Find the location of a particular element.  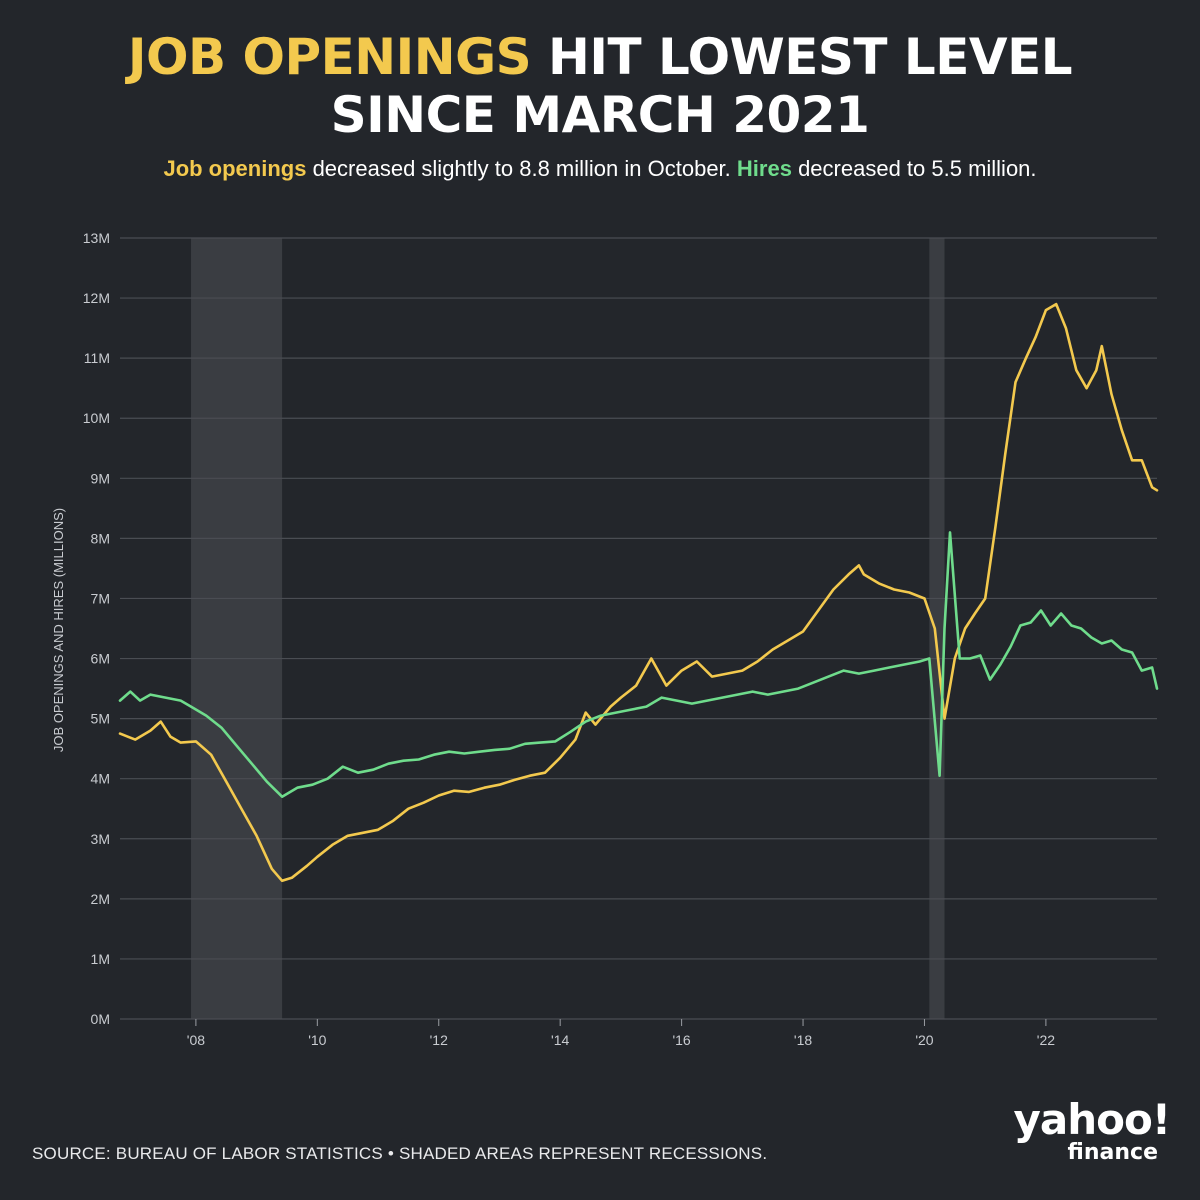

y-tick-label: 0M is located at coordinates (100, 1019).